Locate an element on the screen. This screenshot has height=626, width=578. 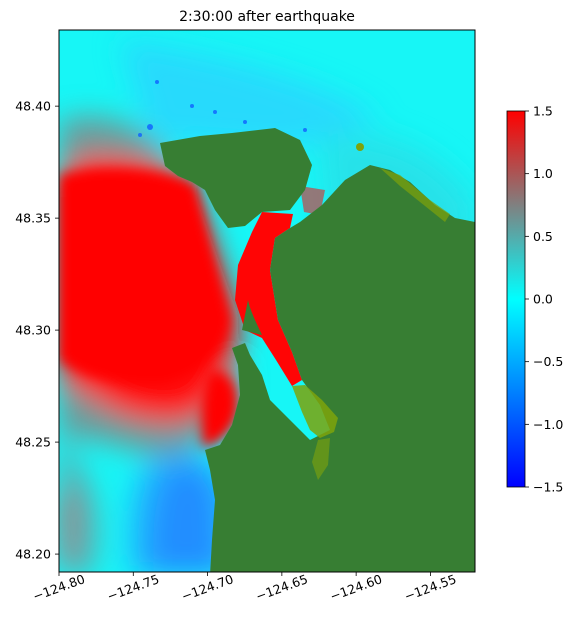
colorbar-tick-label: −0.5 is located at coordinates (548, 361).